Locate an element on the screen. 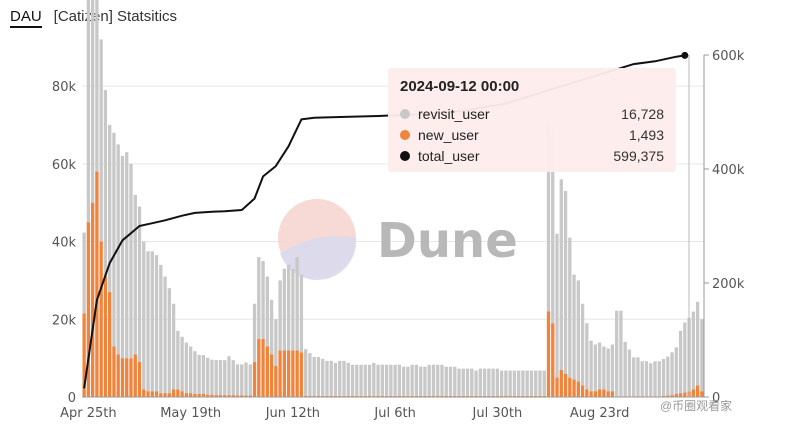  dune-logo-lower-icon is located at coordinates (318, 258).